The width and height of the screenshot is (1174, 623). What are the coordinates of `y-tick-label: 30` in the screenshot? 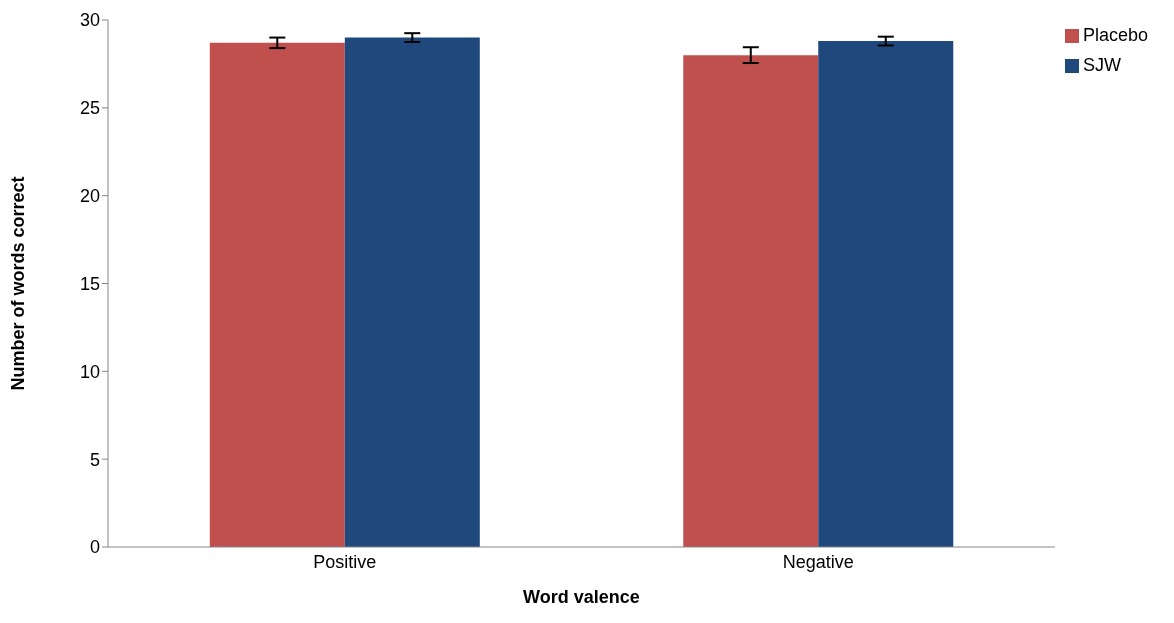 It's located at (89, 20).